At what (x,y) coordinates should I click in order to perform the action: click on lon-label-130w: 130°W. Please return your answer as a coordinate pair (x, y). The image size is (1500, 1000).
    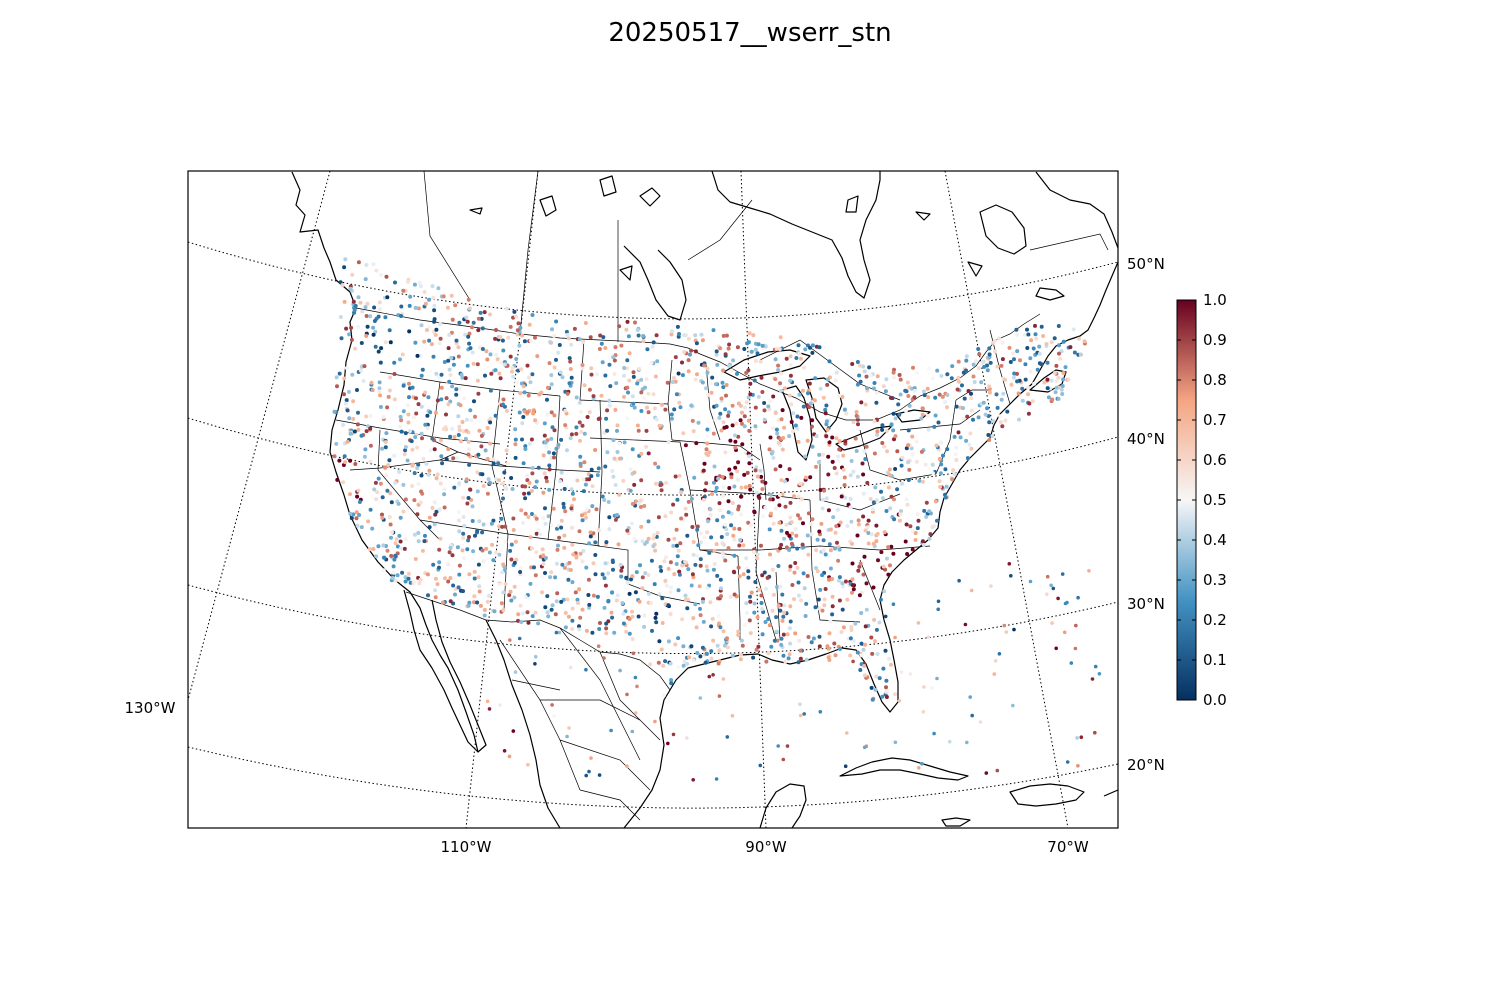
    Looking at the image, I should click on (150, 708).